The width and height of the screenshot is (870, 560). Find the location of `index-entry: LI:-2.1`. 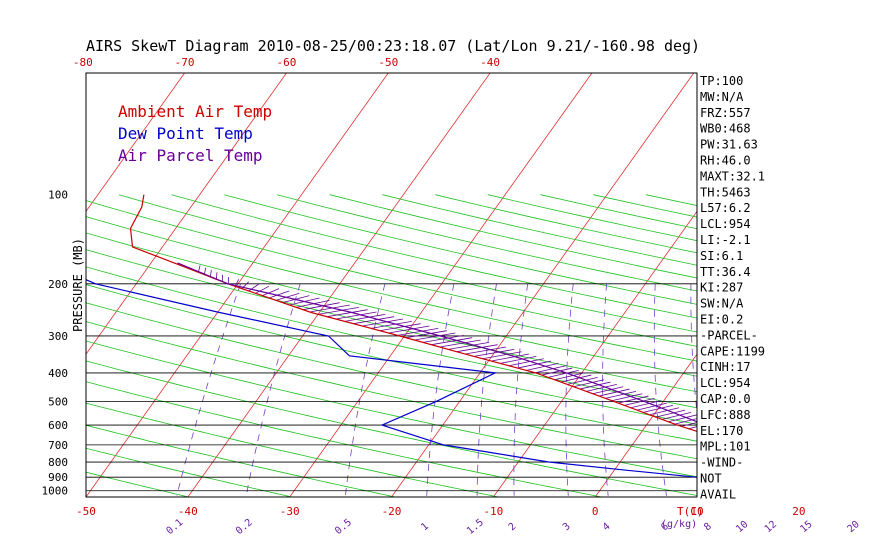

index-entry: LI:-2.1 is located at coordinates (725, 240).